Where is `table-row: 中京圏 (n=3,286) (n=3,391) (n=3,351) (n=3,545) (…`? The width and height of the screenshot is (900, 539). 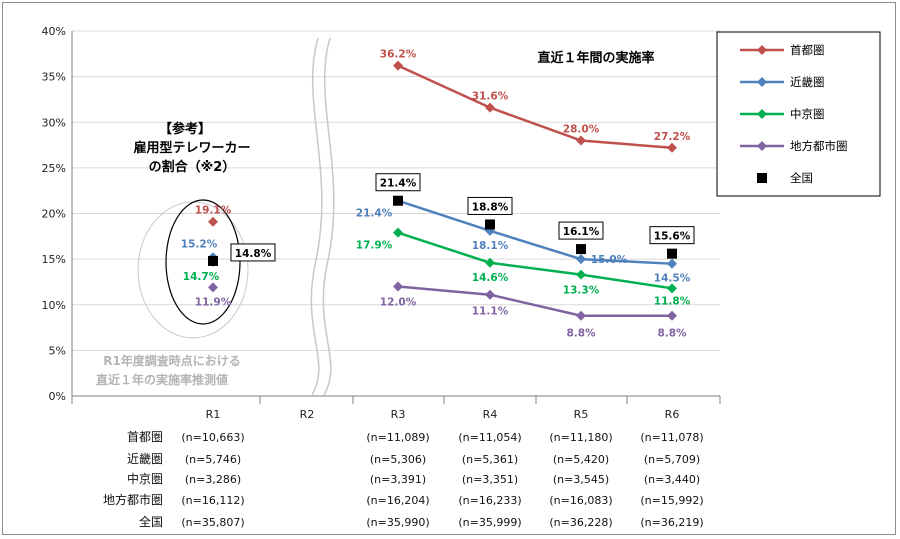 table-row: 中京圏 (n=3,286) (n=3,391) (n=3,351) (n=3,545) (… is located at coordinates (413, 478).